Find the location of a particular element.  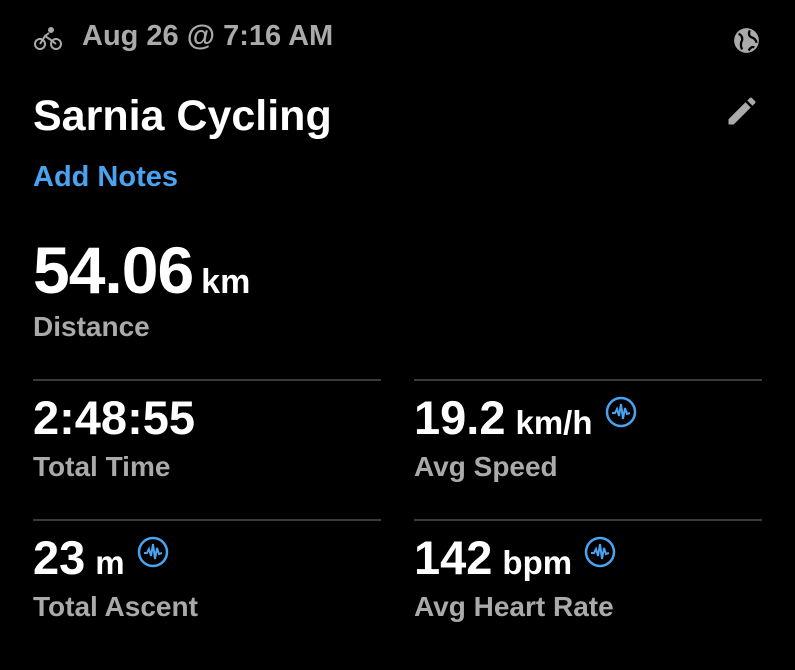

bicycle-icon is located at coordinates (48, 38).